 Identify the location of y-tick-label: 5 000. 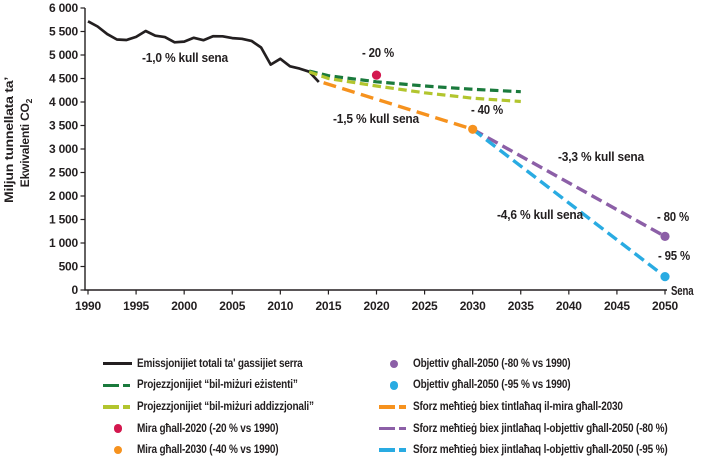
(64, 55).